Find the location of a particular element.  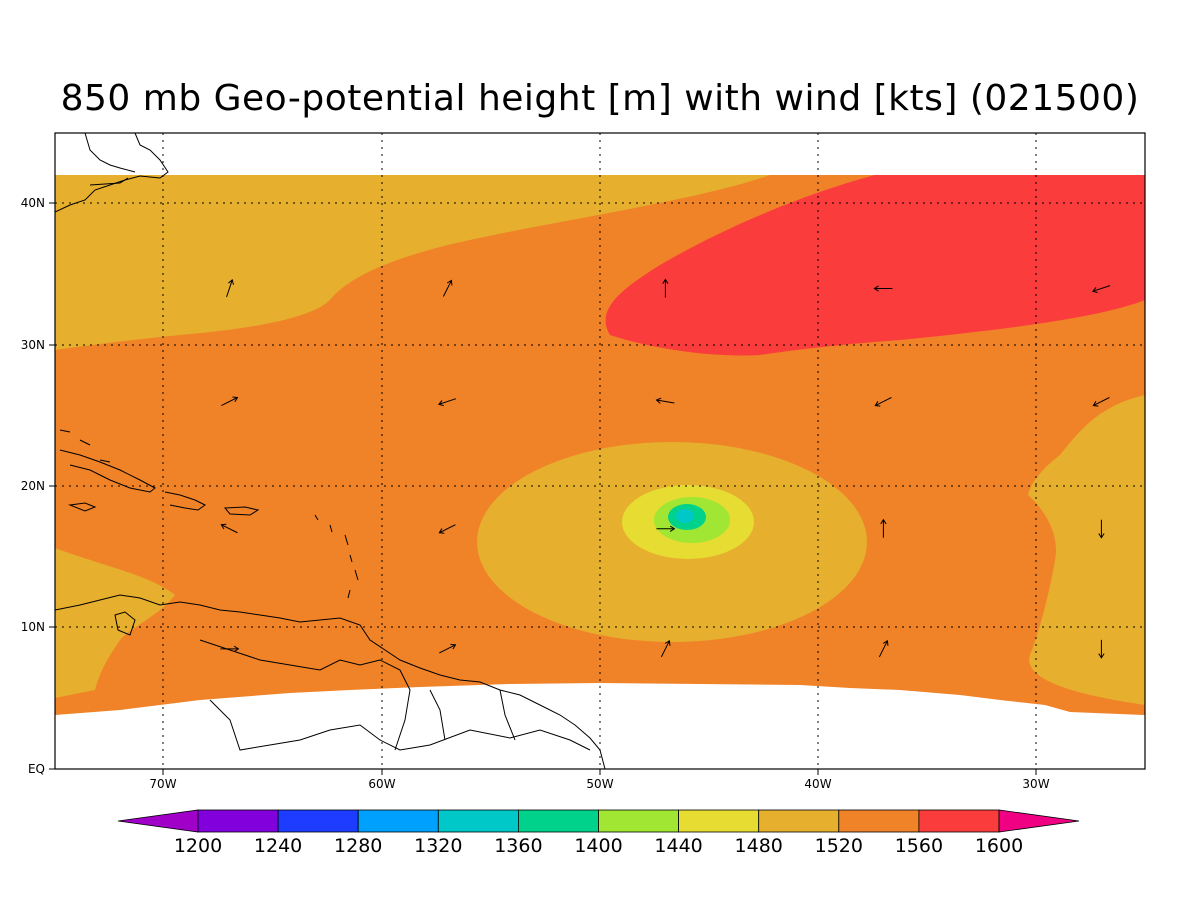

lon-label-70w: 70W is located at coordinates (162, 784).